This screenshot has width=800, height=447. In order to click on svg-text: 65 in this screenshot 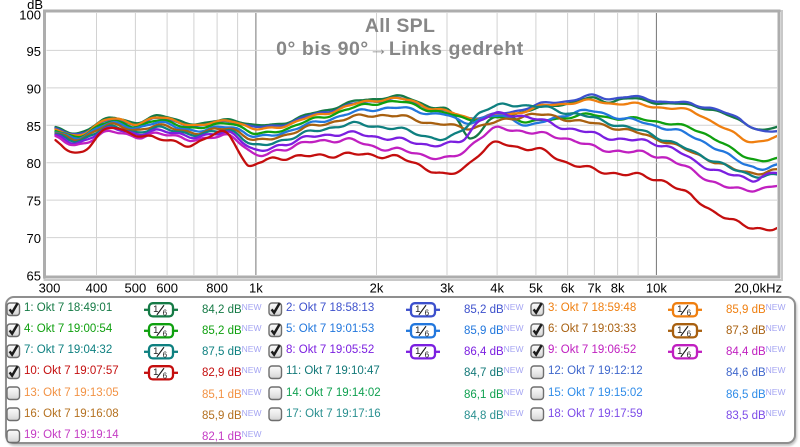, I will do `click(34, 276)`.